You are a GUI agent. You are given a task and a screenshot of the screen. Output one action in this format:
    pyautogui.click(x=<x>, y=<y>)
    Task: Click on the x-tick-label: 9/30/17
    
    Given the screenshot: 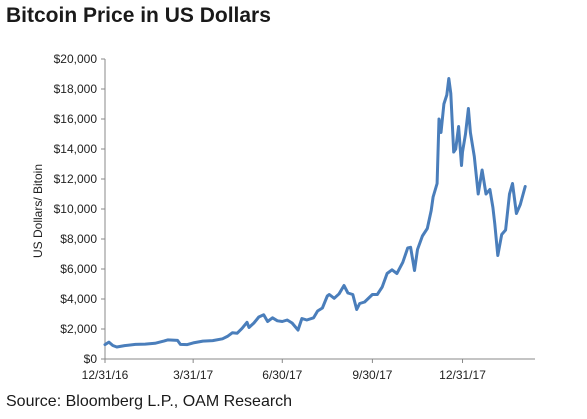 What is the action you would take?
    pyautogui.click(x=372, y=375)
    